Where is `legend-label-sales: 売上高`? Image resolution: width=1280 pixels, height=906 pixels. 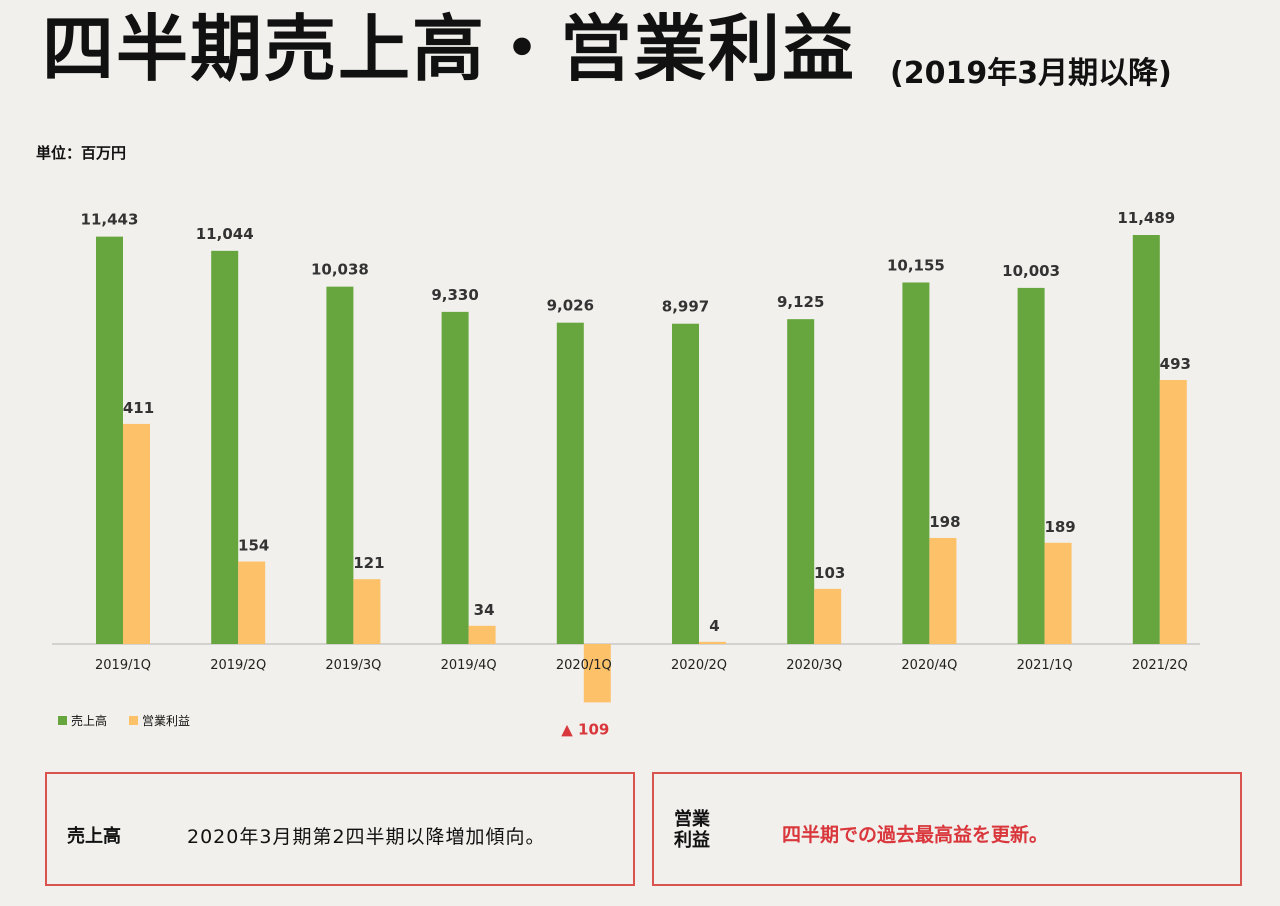 legend-label-sales: 売上高 is located at coordinates (89, 721).